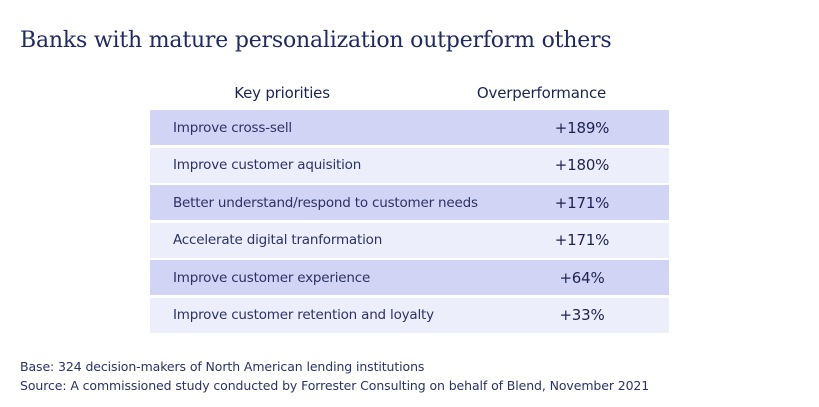  Describe the element at coordinates (267, 165) in the screenshot. I see `priority-label: Improve customer aquisition` at that location.